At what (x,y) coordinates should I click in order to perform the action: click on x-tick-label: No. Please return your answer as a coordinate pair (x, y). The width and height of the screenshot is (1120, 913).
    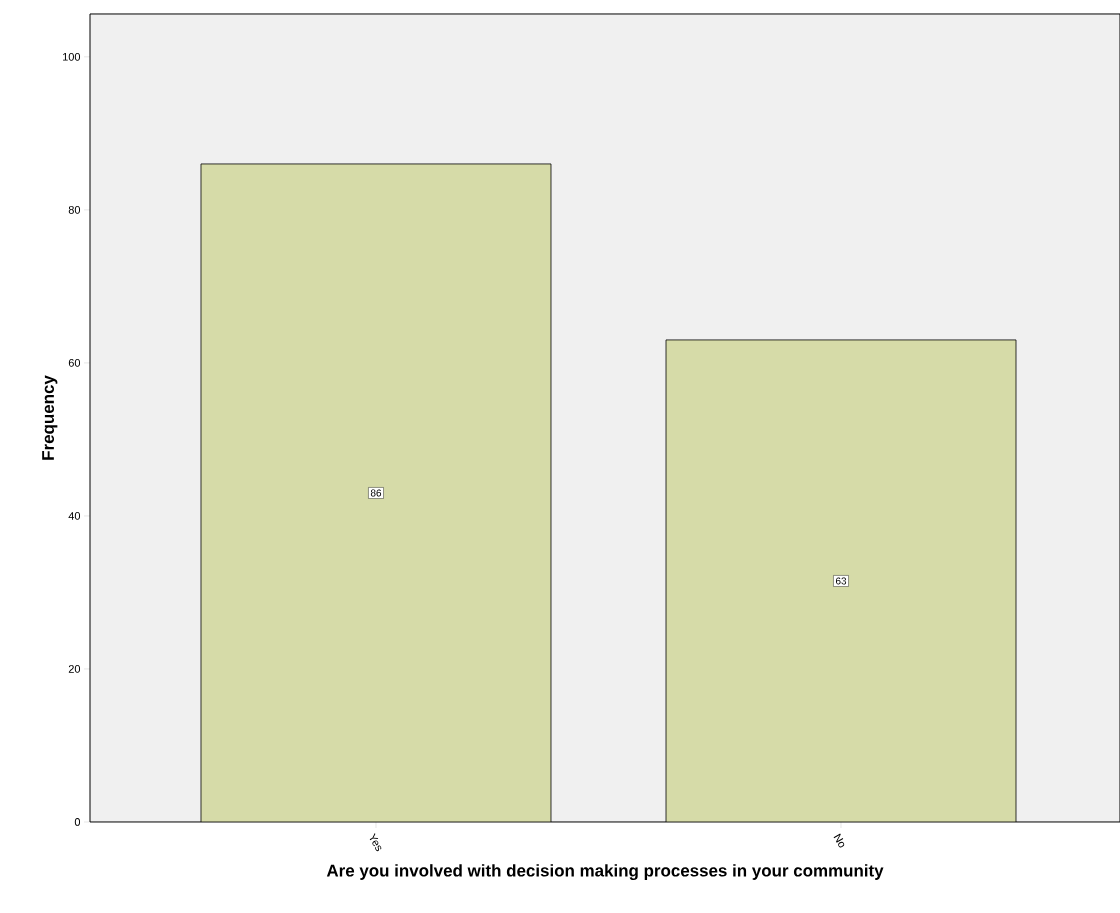
    Looking at the image, I should click on (839, 840).